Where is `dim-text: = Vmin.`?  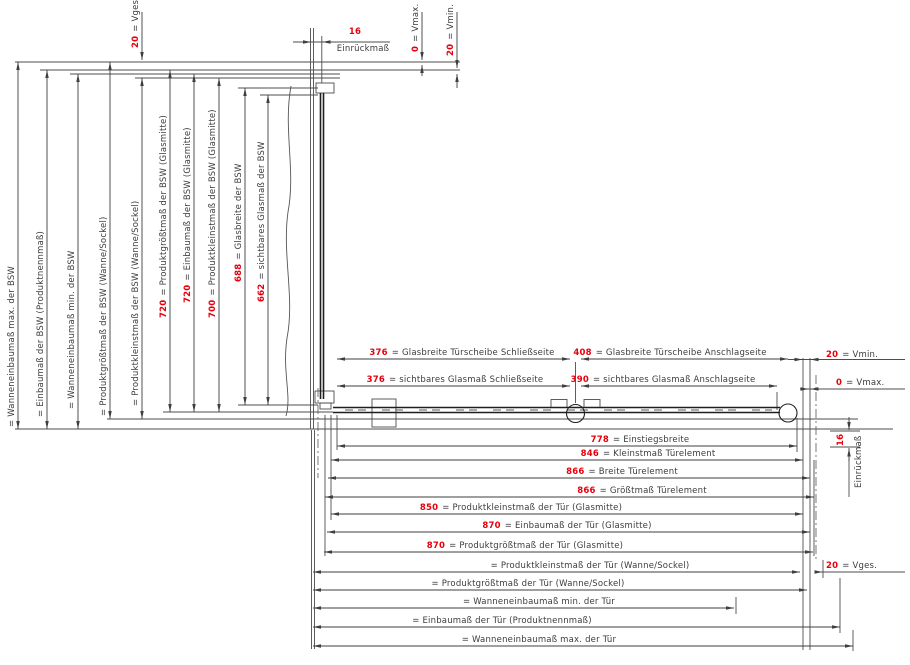 dim-text: = Vmin. is located at coordinates (451, 21).